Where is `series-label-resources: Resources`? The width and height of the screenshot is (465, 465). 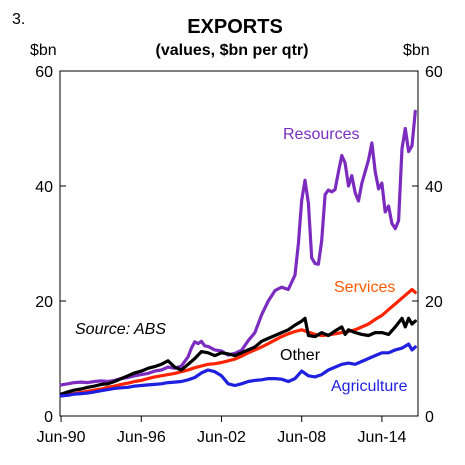 series-label-resources: Resources is located at coordinates (321, 134).